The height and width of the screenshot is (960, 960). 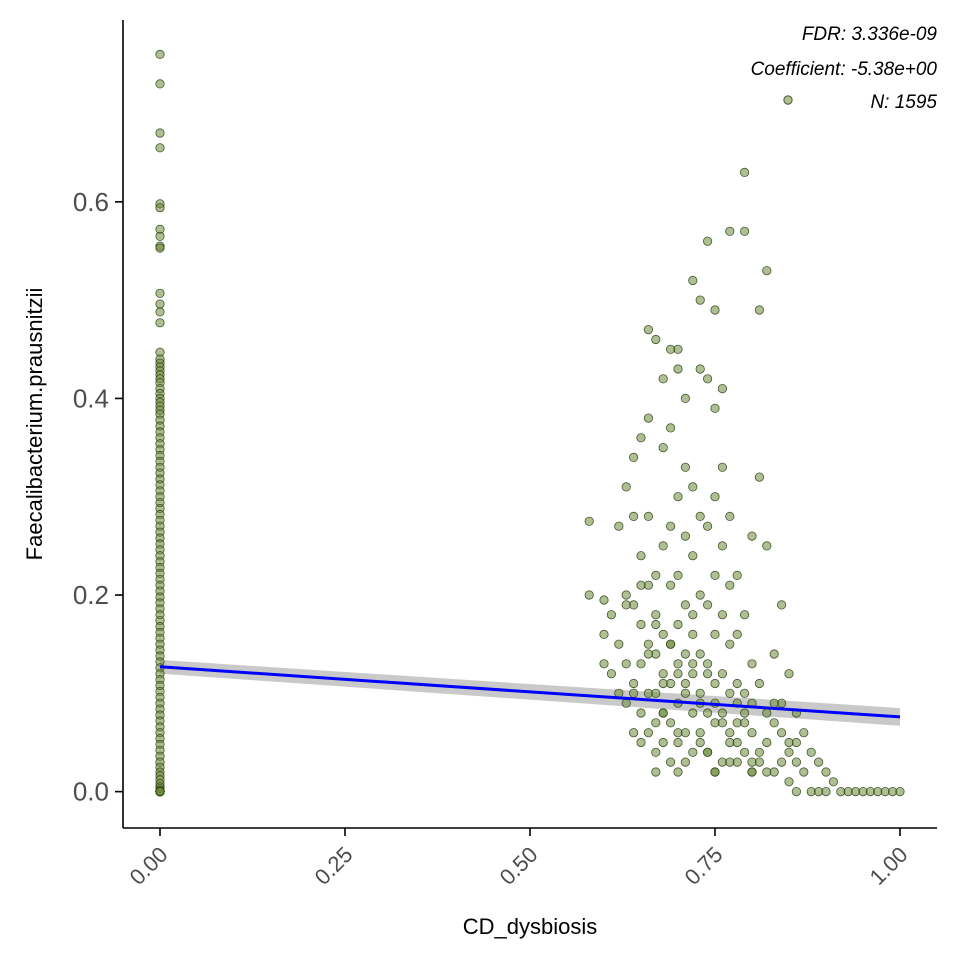 What do you see at coordinates (530, 926) in the screenshot?
I see `x-axis-title: CD_dysbiosis` at bounding box center [530, 926].